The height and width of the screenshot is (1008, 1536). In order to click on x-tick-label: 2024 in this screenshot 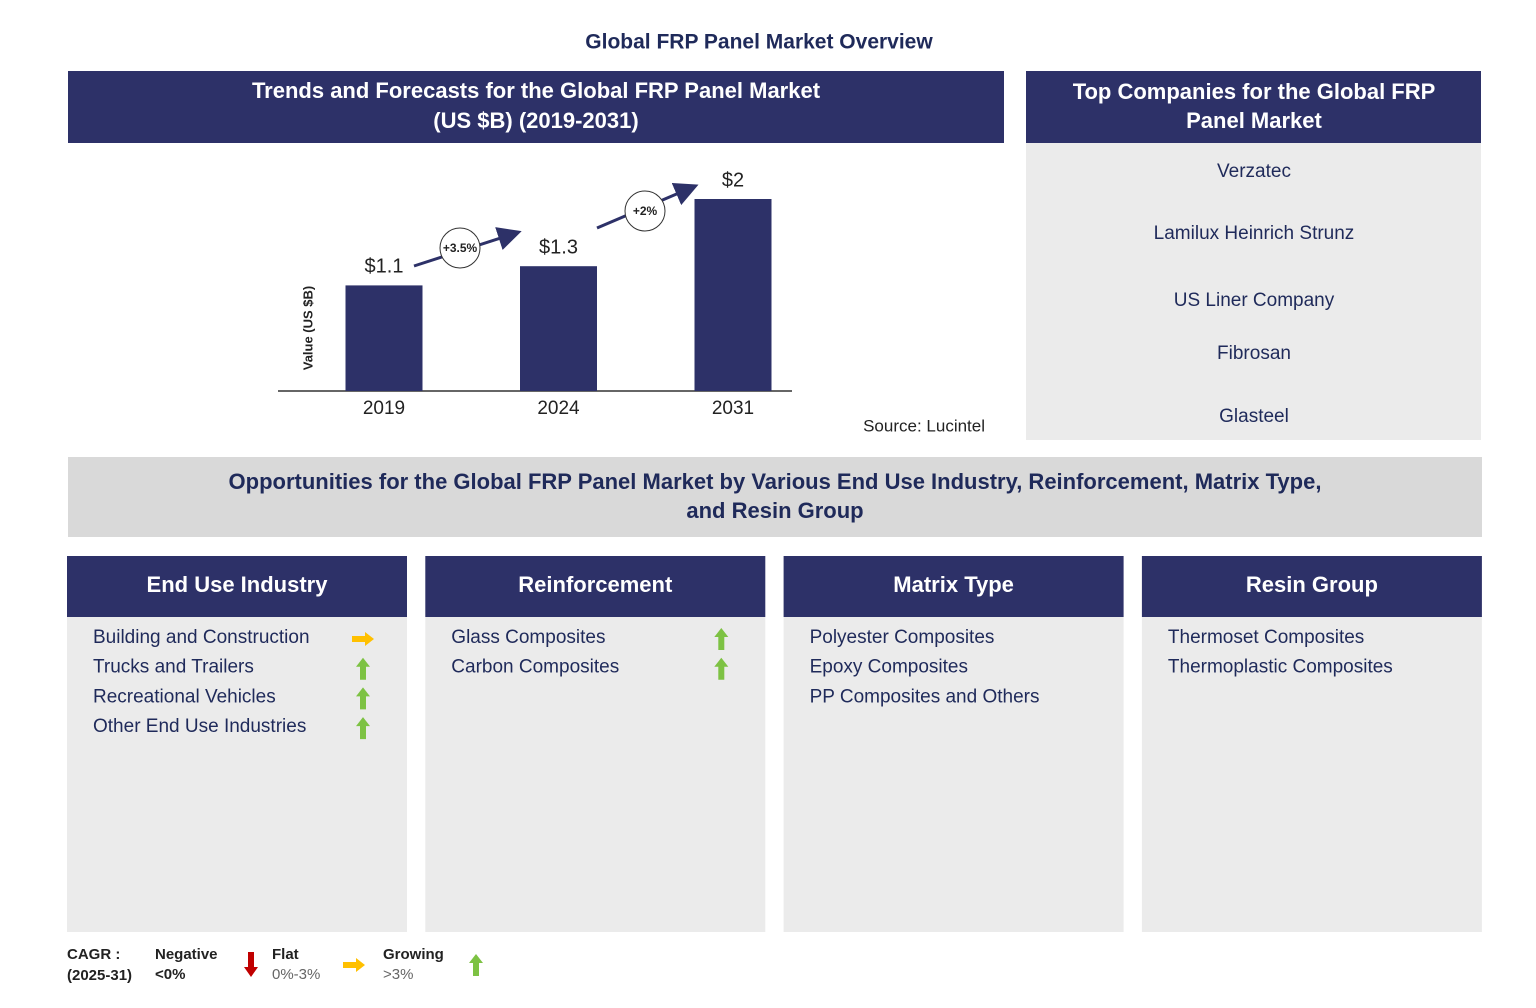, I will do `click(558, 408)`.